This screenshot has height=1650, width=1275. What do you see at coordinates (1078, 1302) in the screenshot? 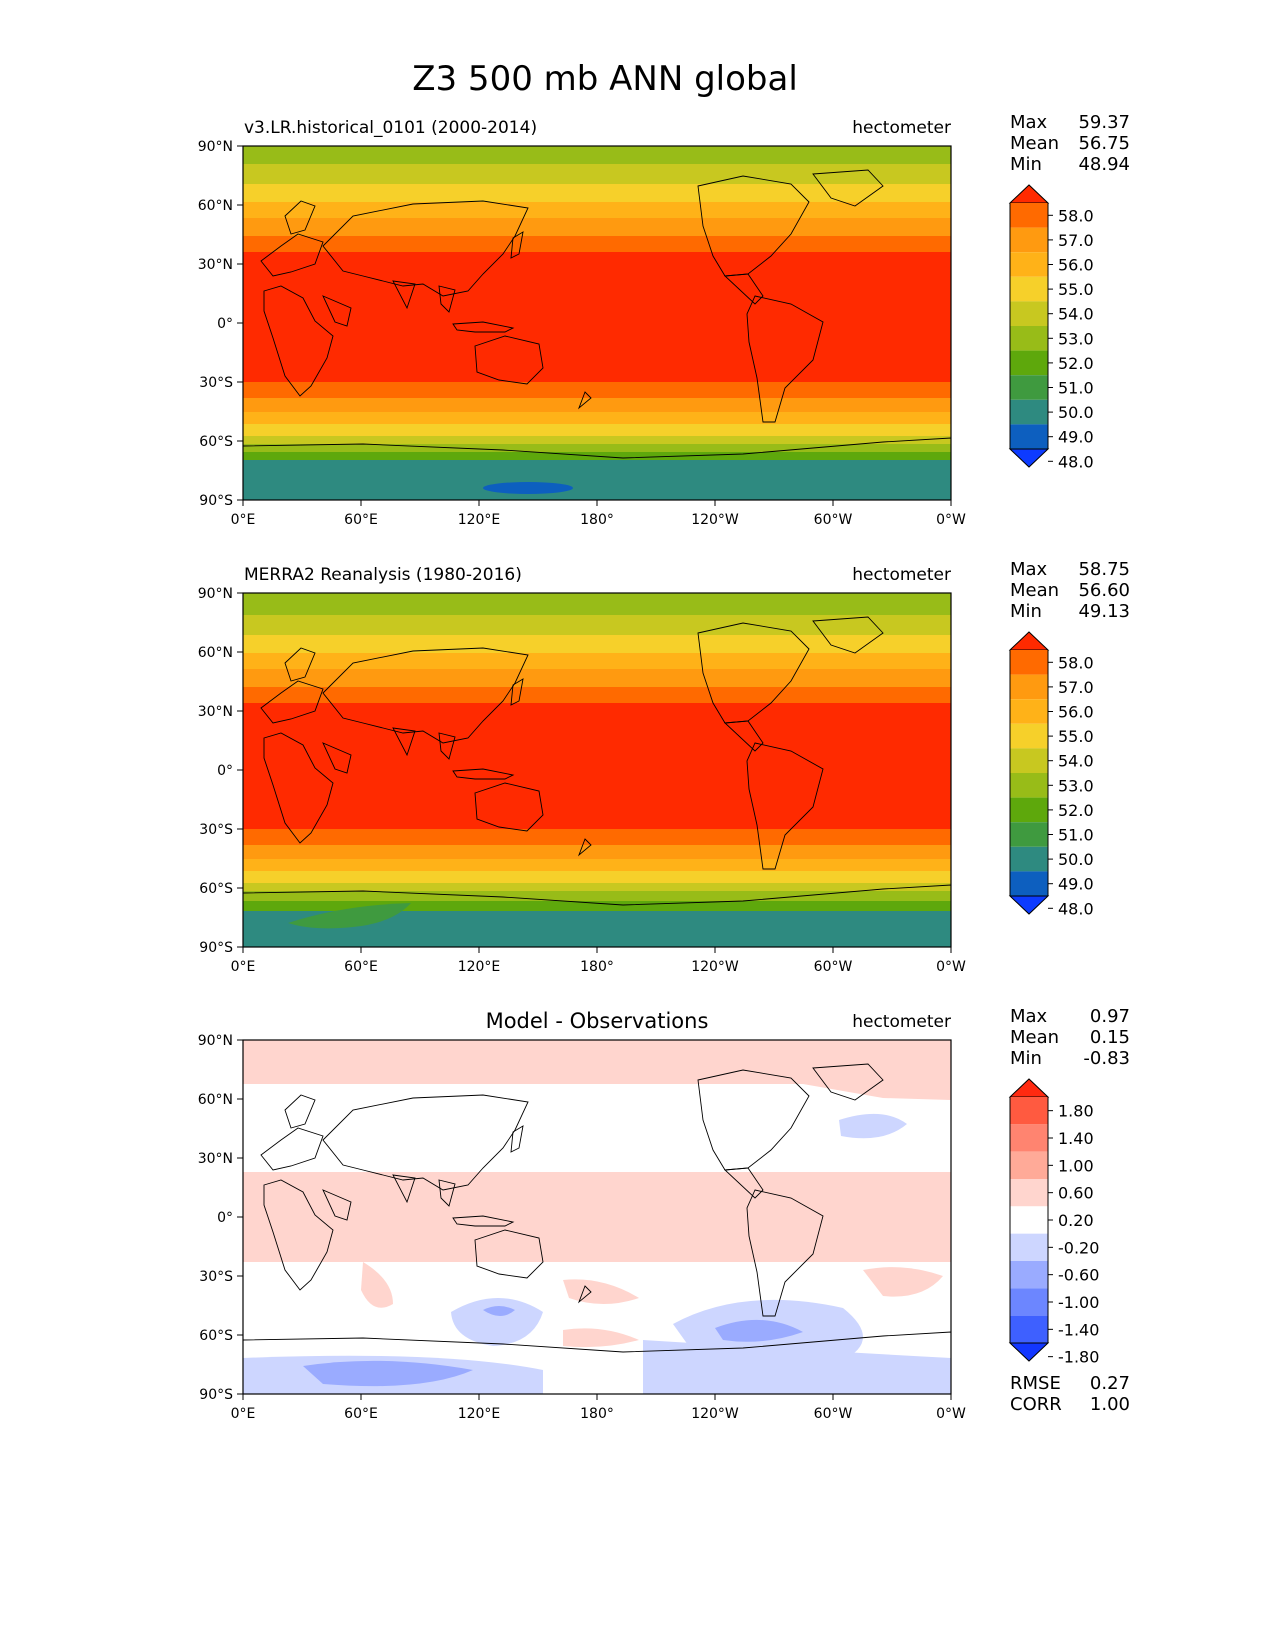
I see `colorbar-tick-label: -1.00` at bounding box center [1078, 1302].